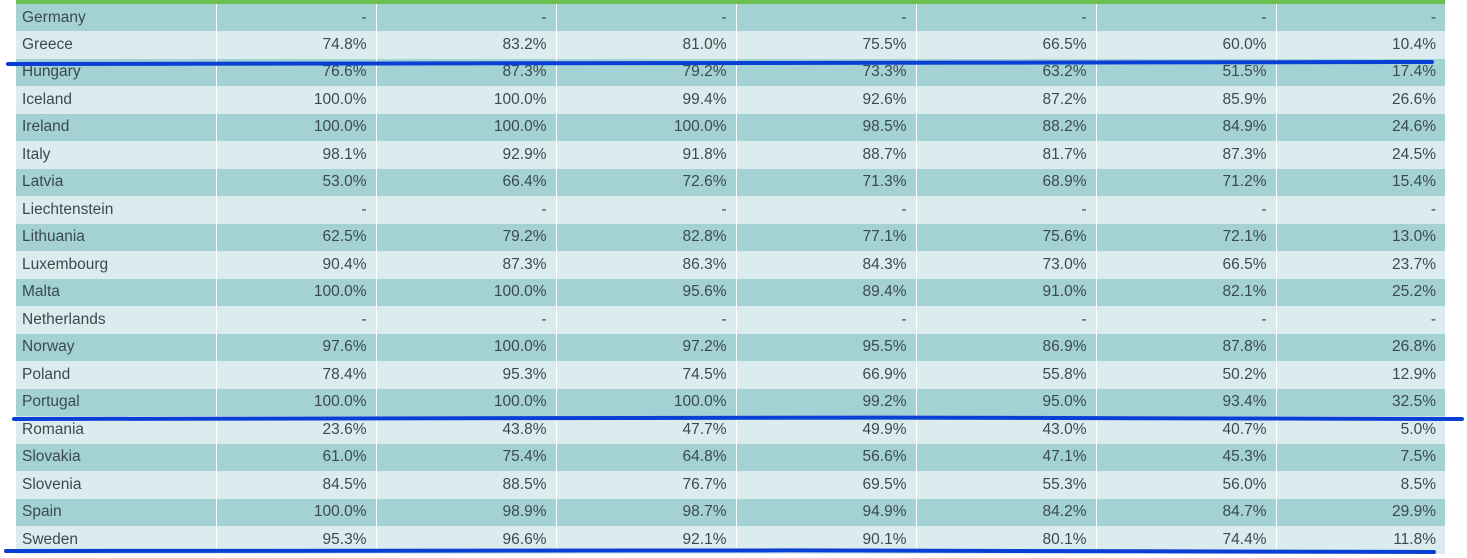  What do you see at coordinates (296, 182) in the screenshot?
I see `value-cell: 53.0%` at bounding box center [296, 182].